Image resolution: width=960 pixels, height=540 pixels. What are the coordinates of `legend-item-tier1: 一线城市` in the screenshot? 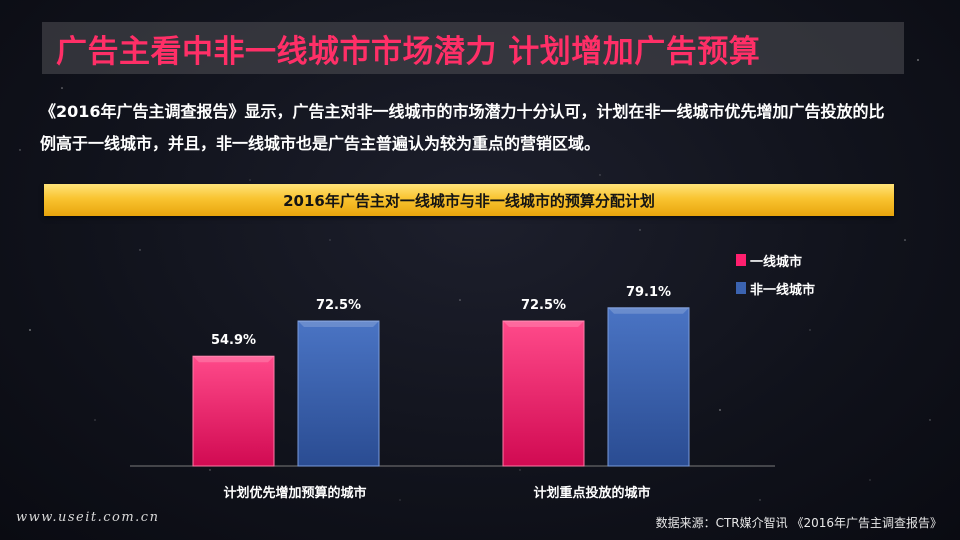 It's located at (775, 260).